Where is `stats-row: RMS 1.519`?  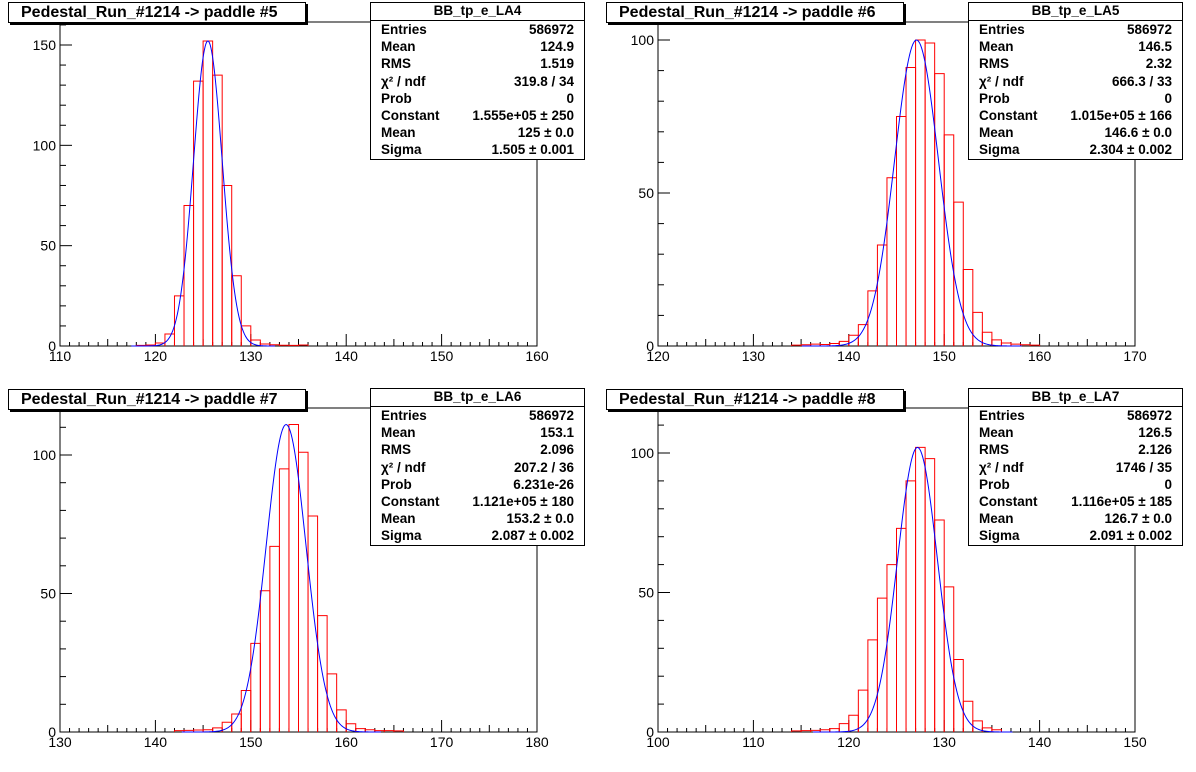 stats-row: RMS 1.519 is located at coordinates (477, 63).